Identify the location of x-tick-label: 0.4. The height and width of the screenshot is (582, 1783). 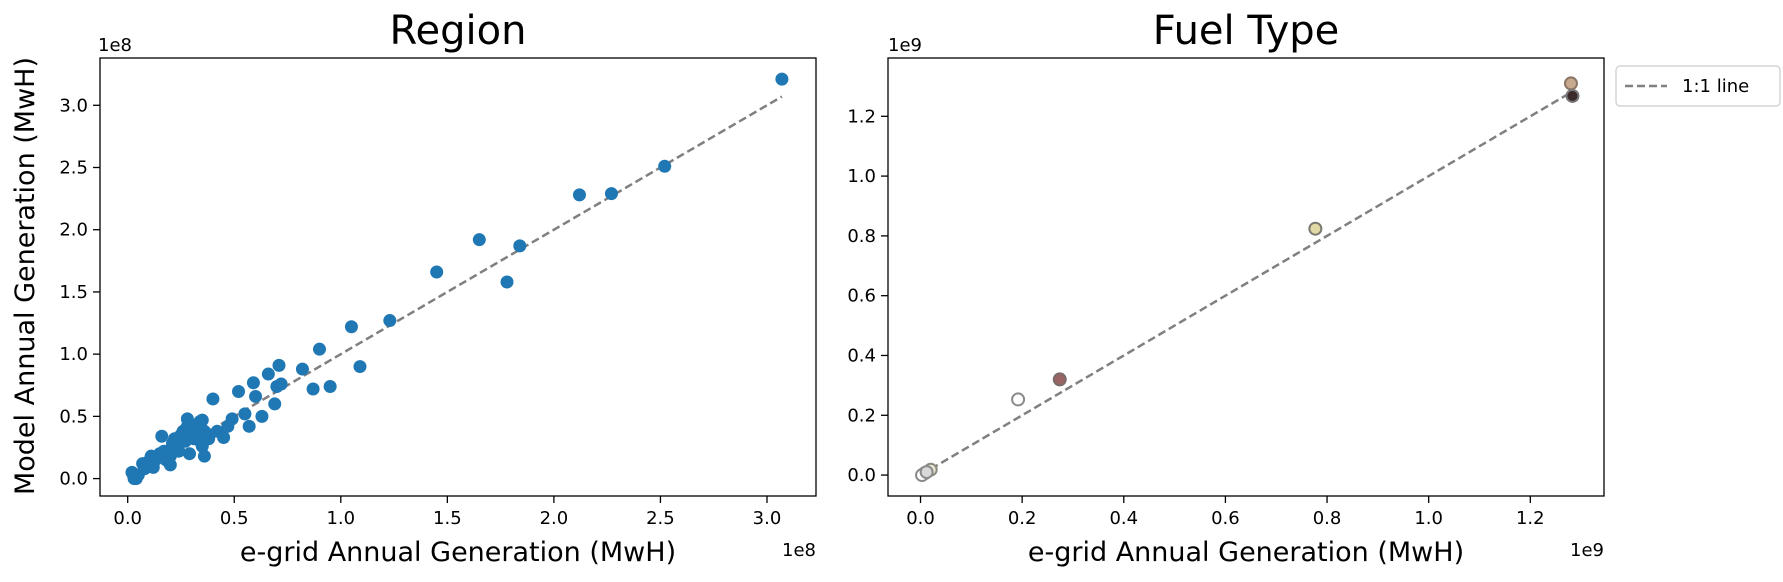
(1123, 518).